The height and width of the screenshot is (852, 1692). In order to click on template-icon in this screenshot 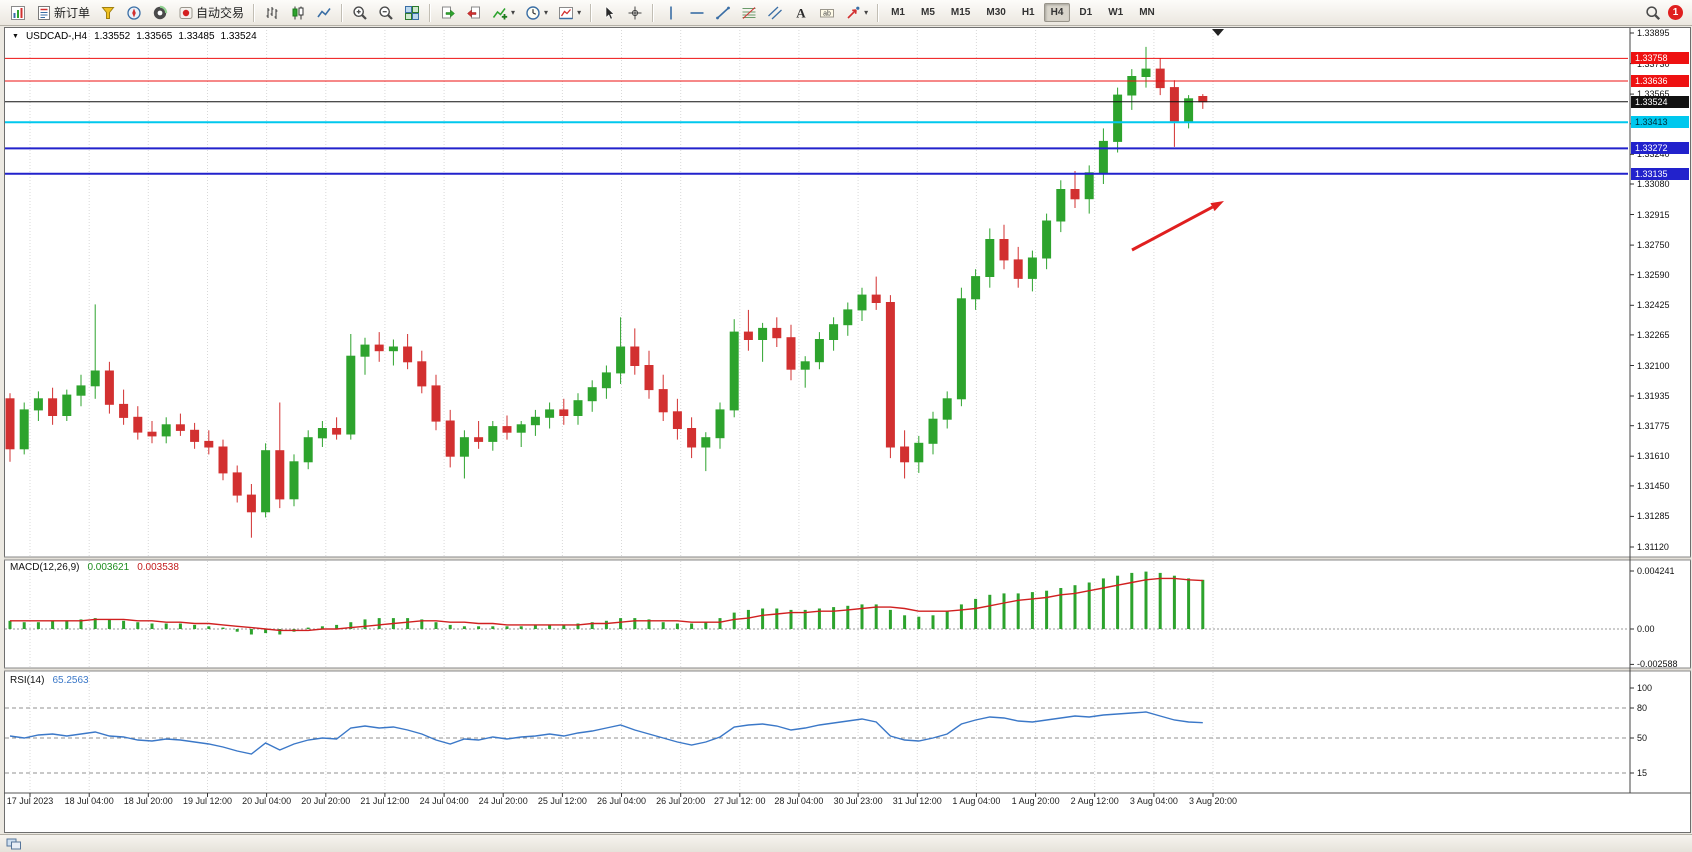, I will do `click(566, 13)`.